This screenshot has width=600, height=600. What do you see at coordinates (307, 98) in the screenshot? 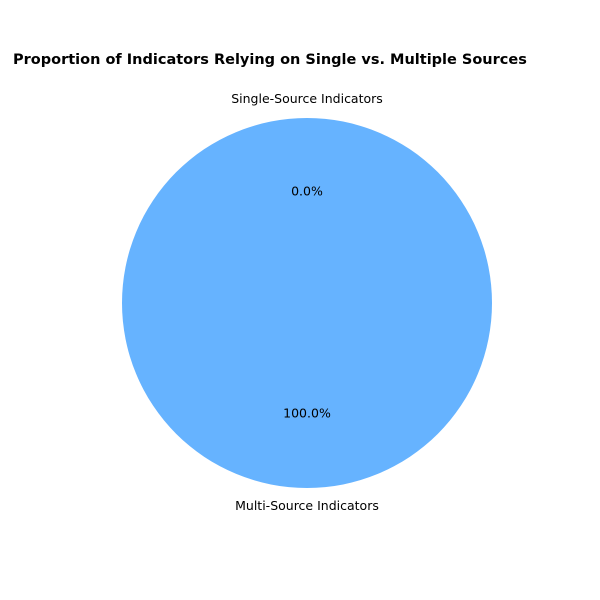
I see `slice-label-single-source-indicators: Single-Source Indicators` at bounding box center [307, 98].